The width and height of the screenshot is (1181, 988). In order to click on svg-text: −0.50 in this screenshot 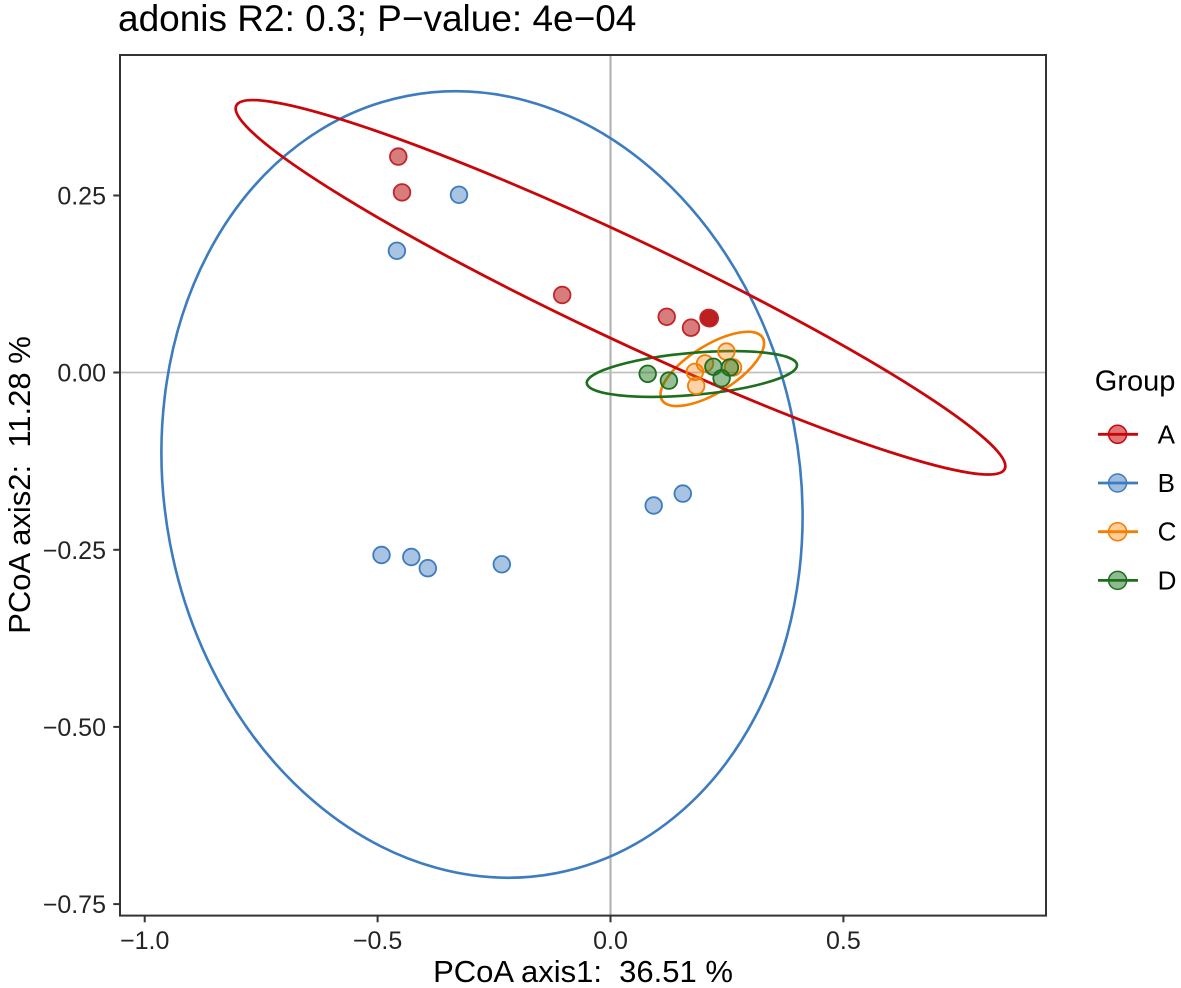, I will do `click(74, 728)`.